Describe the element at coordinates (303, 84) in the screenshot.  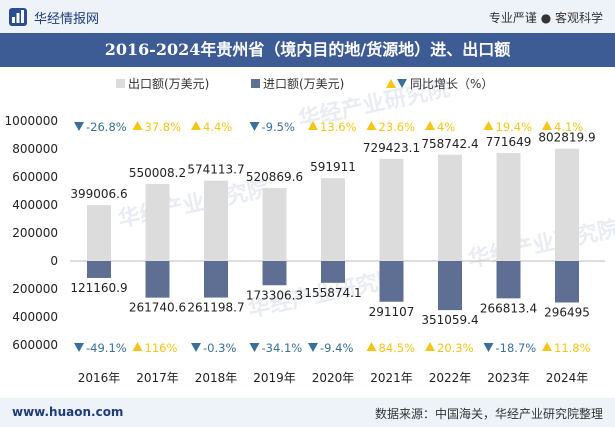
I see `legend-import-label: 进口额(万美元)` at that location.